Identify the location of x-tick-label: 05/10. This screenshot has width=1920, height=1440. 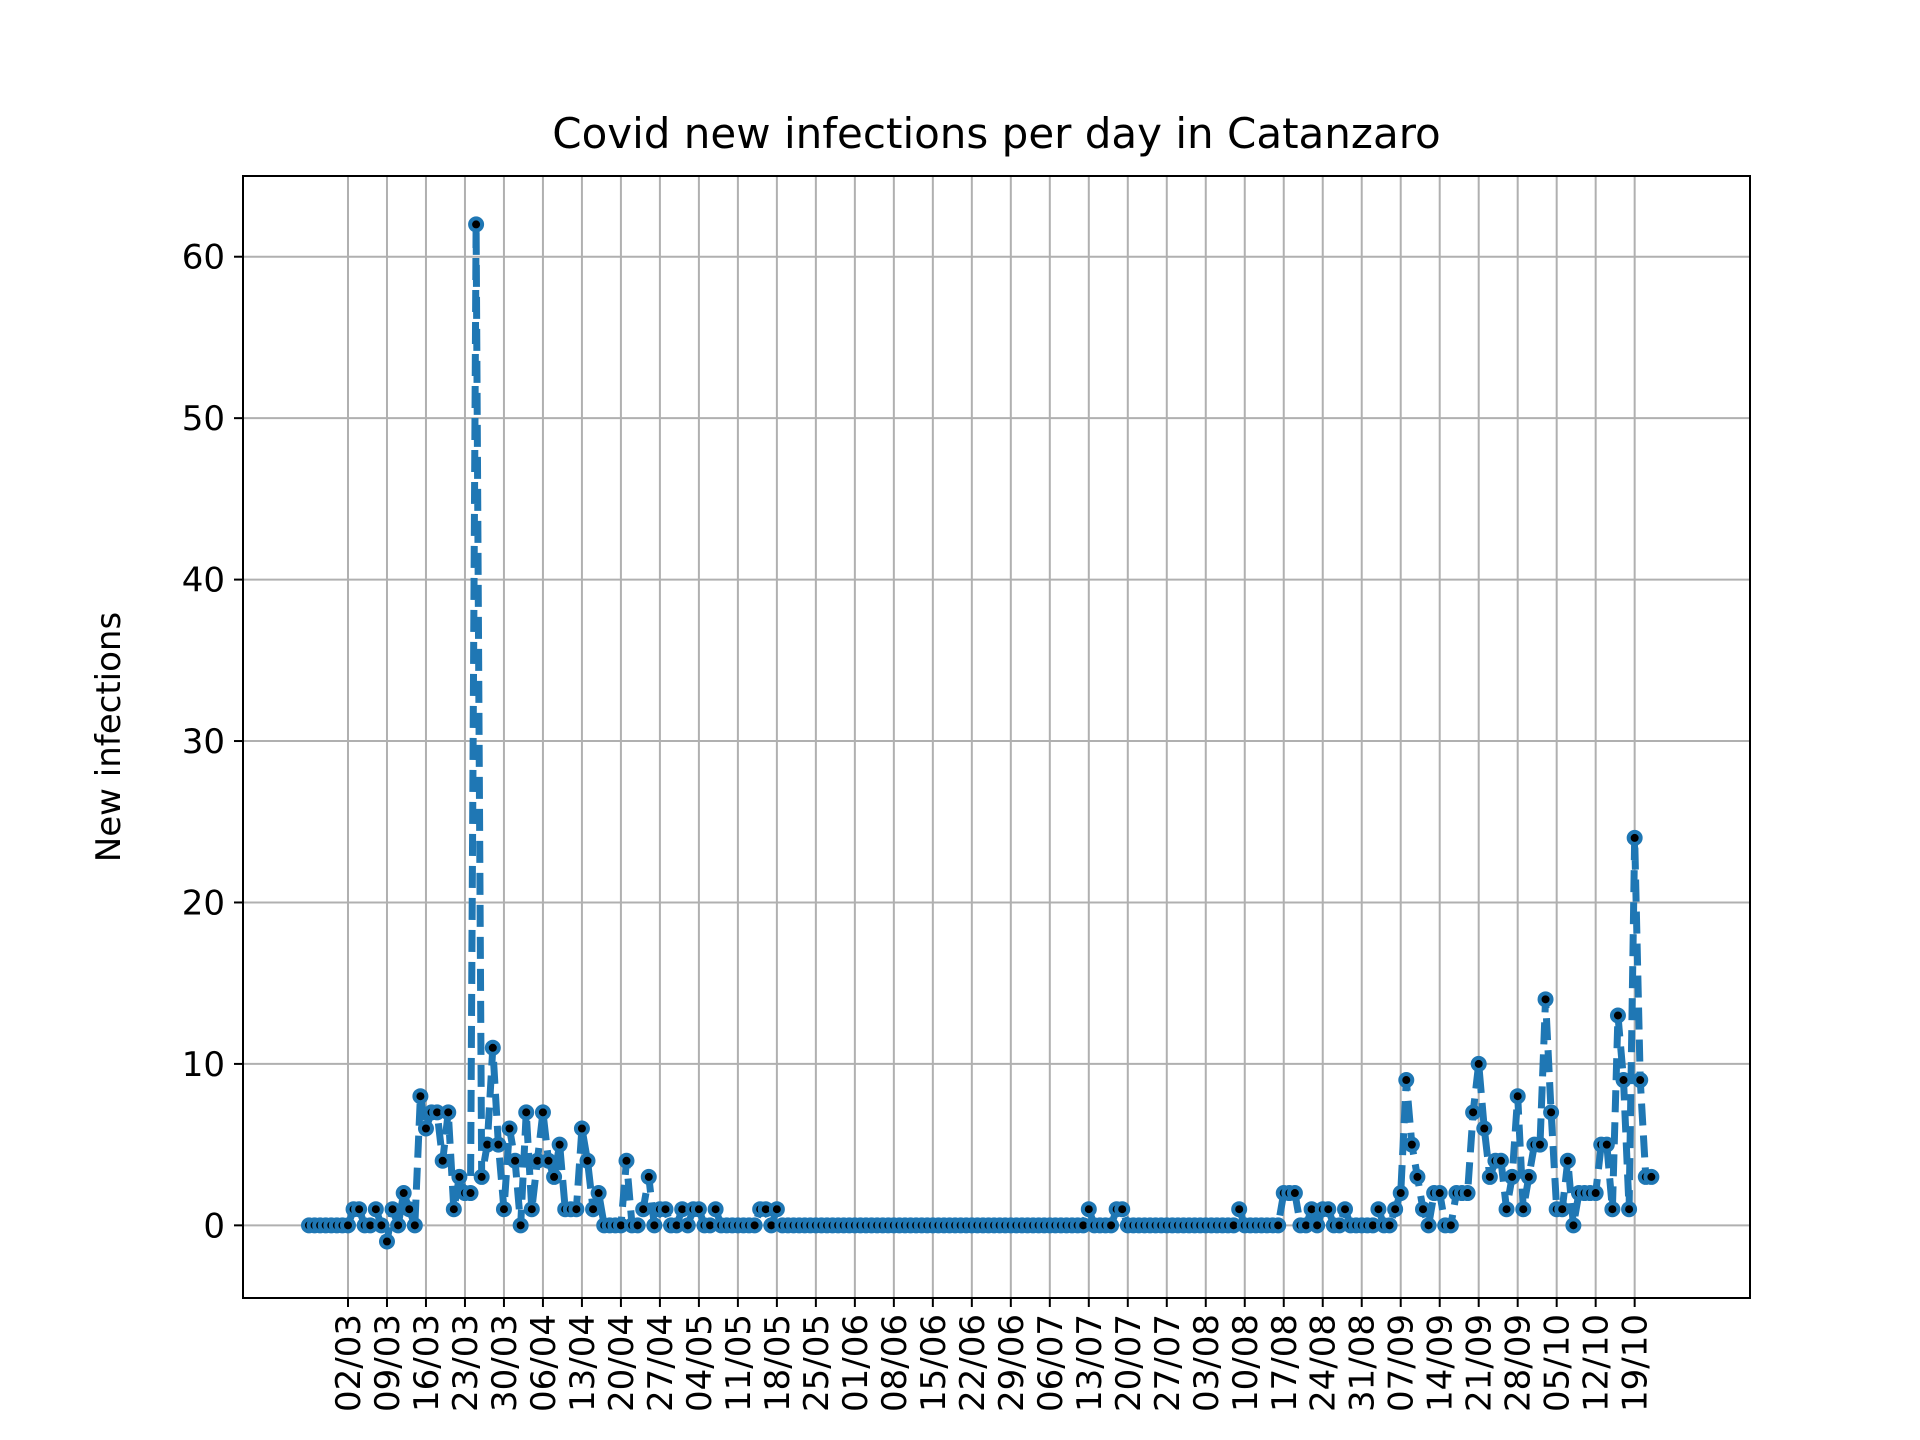
(1558, 1363).